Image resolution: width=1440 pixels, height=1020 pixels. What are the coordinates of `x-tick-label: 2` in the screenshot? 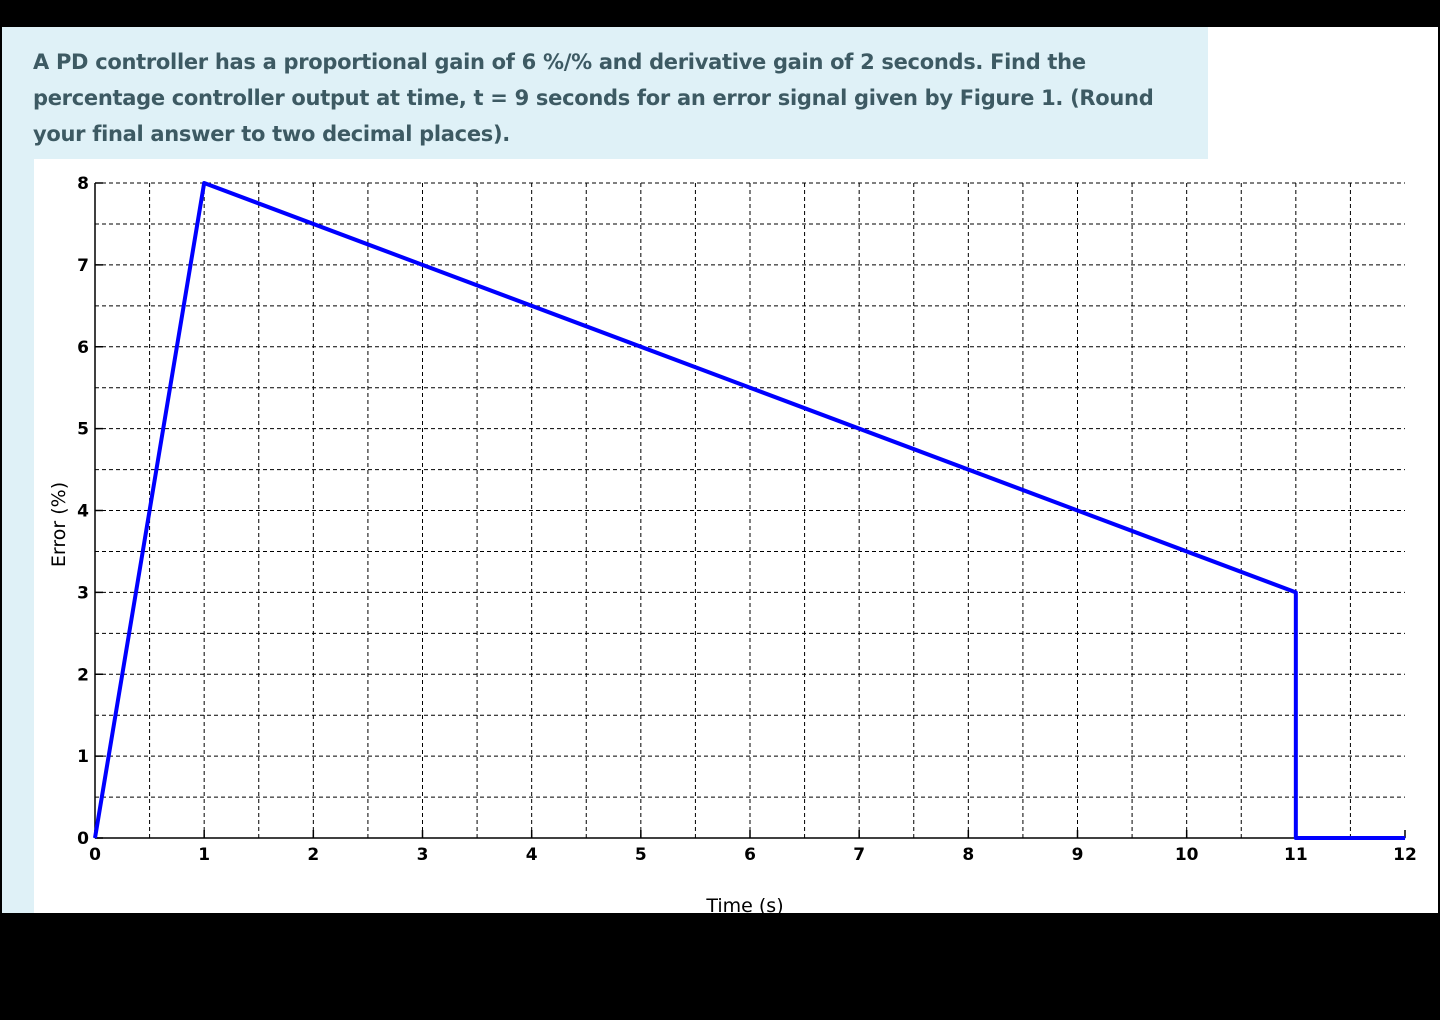 It's located at (313, 855).